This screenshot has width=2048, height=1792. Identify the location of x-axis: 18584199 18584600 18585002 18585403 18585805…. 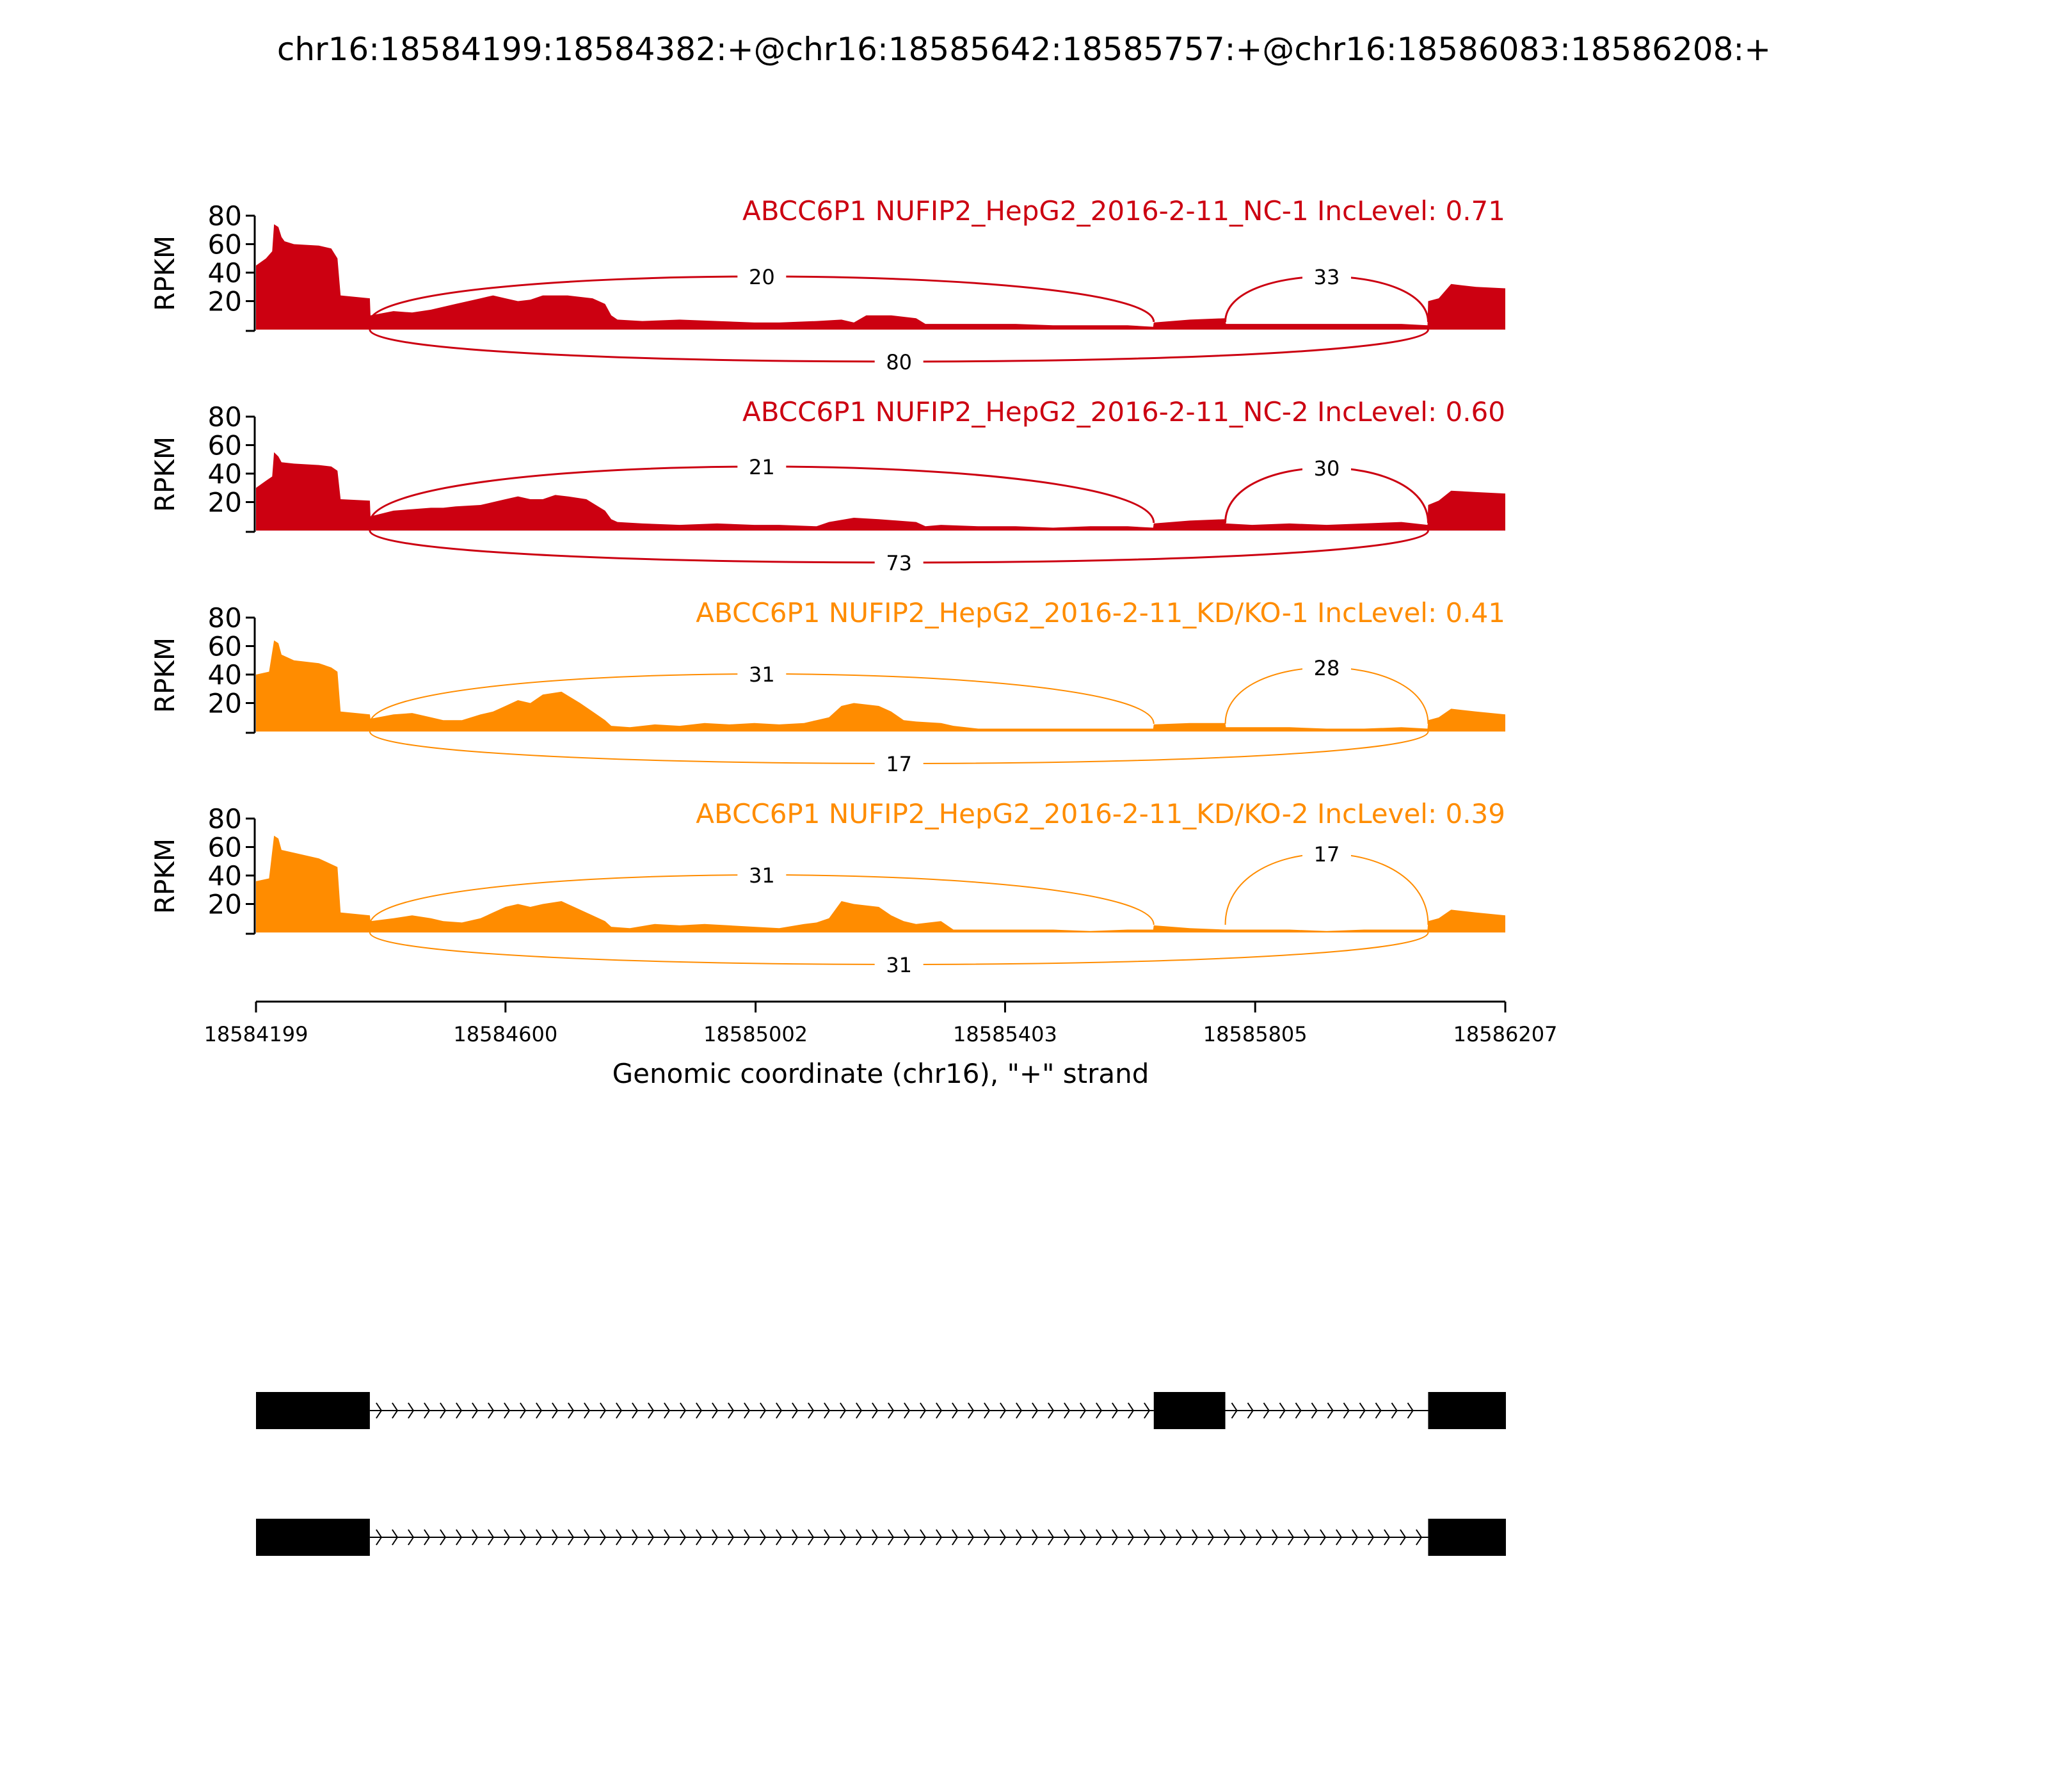
(881, 1044).